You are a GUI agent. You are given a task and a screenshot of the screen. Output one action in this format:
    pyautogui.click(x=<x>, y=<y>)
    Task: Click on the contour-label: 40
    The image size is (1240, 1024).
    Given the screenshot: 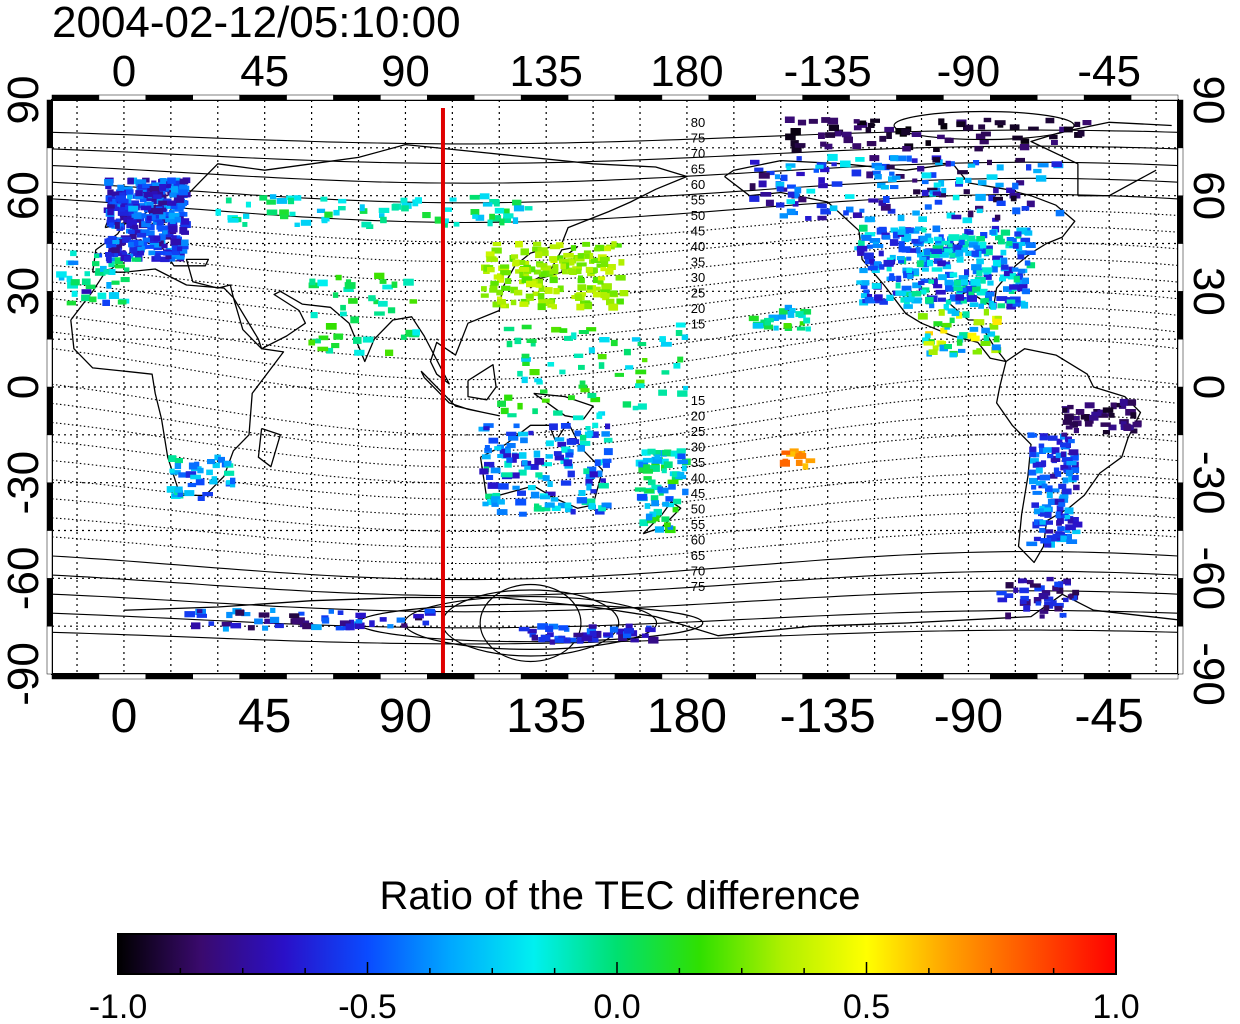 What is the action you would take?
    pyautogui.click(x=698, y=246)
    